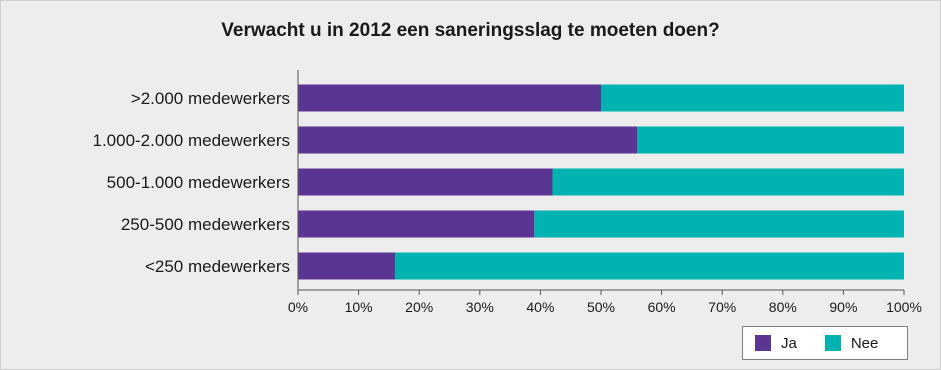 The width and height of the screenshot is (941, 370). I want to click on x-tick-label-9: 90%, so click(843, 307).